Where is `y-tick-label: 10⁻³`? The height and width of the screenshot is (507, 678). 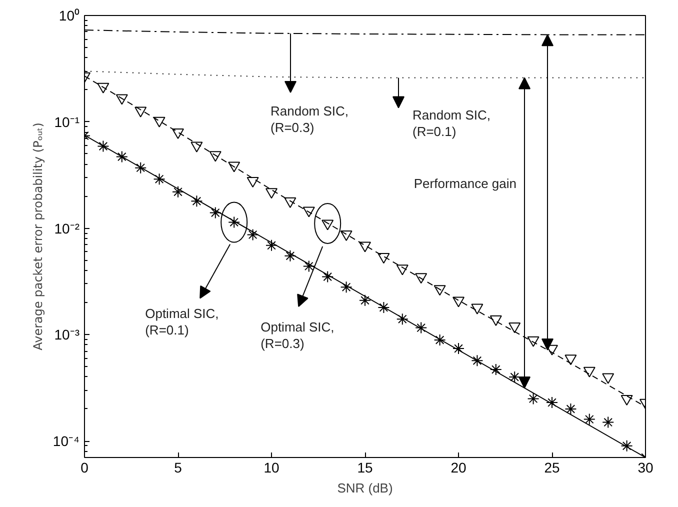 y-tick-label: 10⁻³ is located at coordinates (67, 334).